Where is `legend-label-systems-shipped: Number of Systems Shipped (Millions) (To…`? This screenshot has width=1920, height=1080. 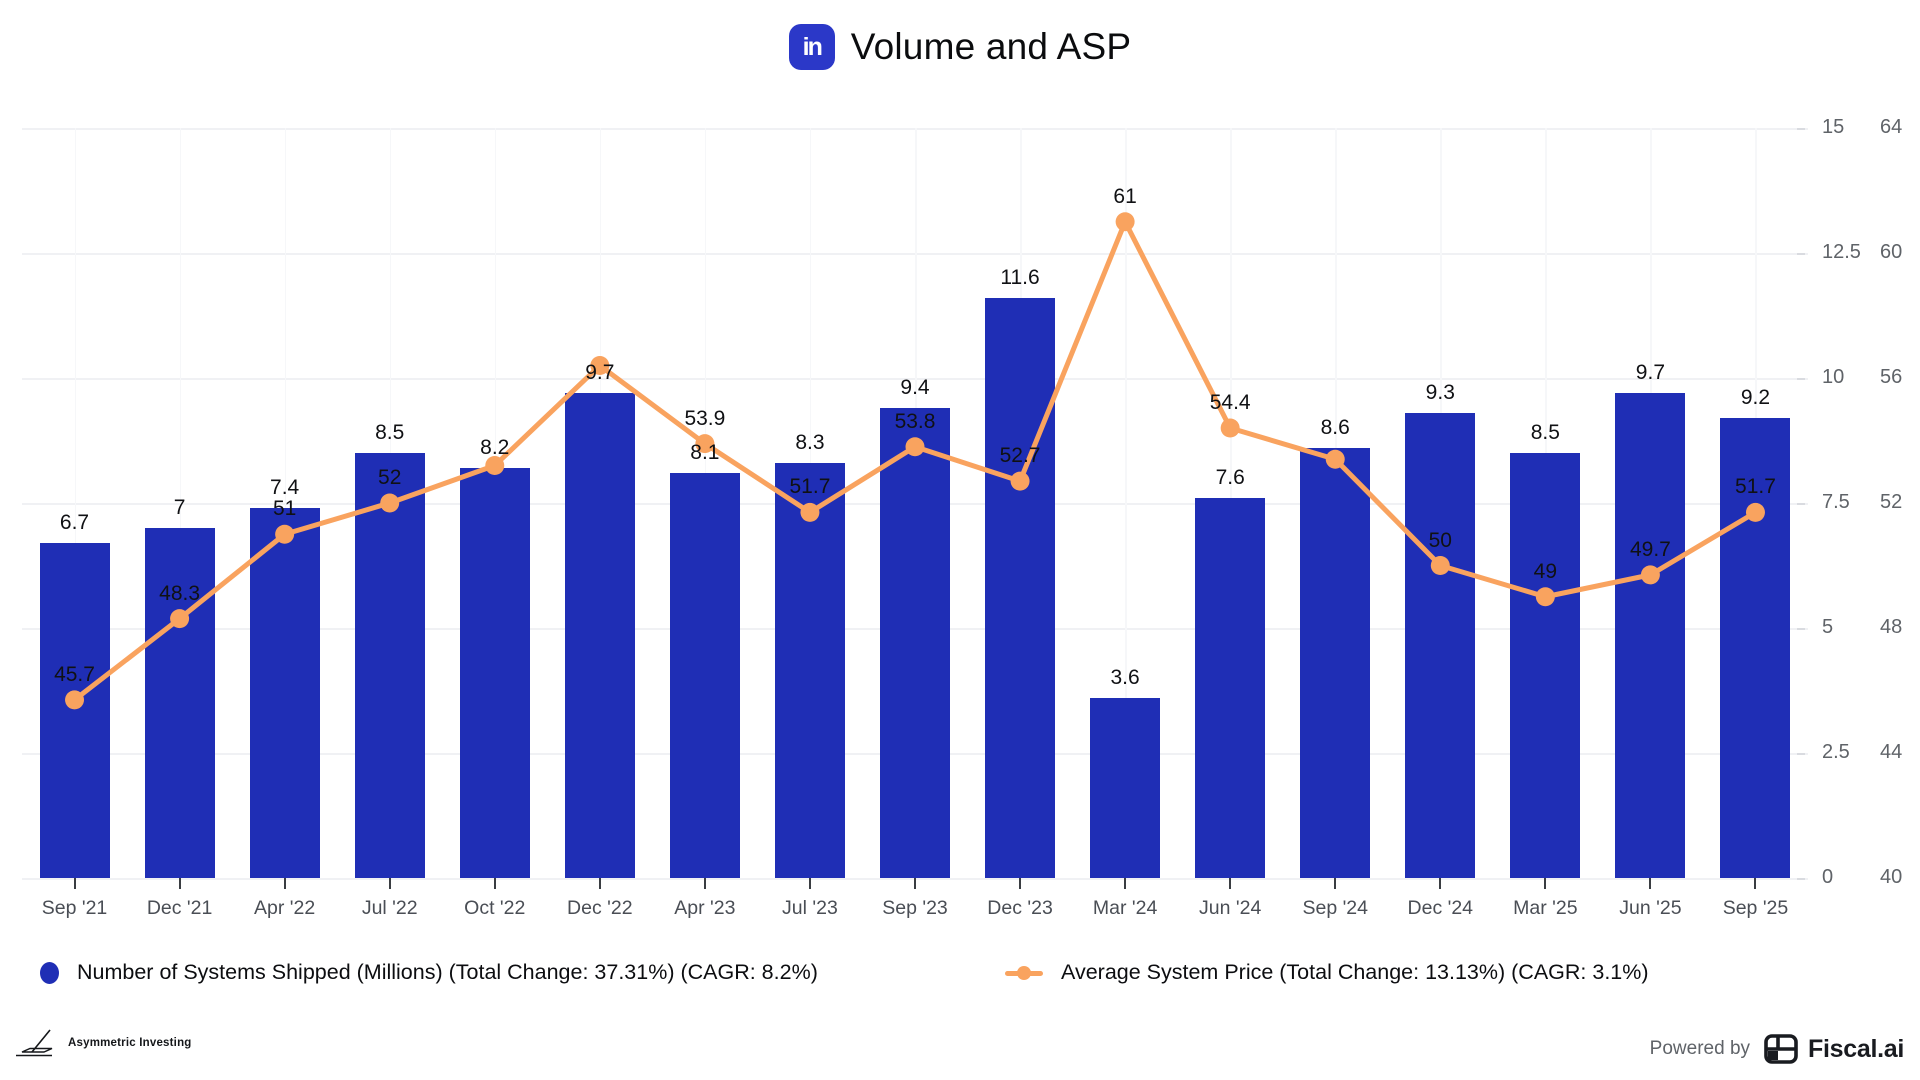 legend-label-systems-shipped: Number of Systems Shipped (Millions) (To… is located at coordinates (447, 972).